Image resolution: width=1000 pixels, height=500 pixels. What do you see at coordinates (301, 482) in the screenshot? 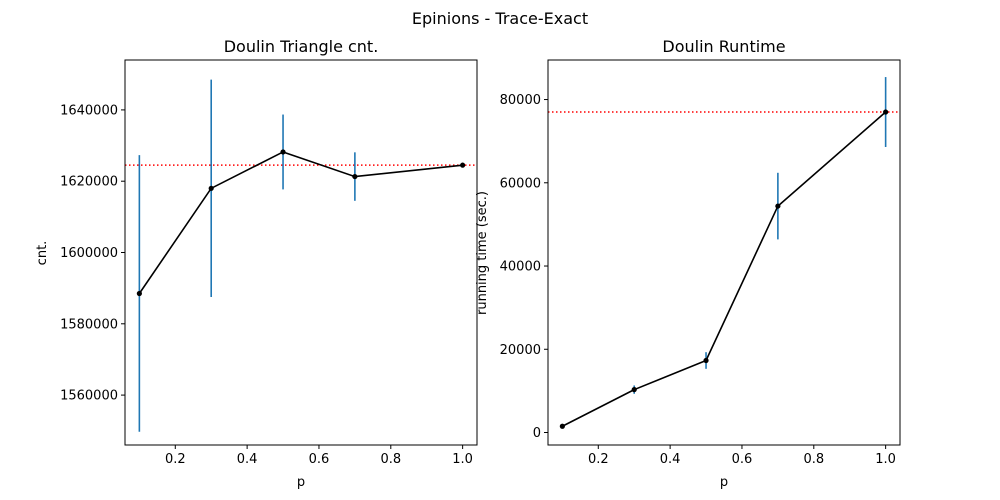
I see `triangle-count-x-axis-label: p` at bounding box center [301, 482].